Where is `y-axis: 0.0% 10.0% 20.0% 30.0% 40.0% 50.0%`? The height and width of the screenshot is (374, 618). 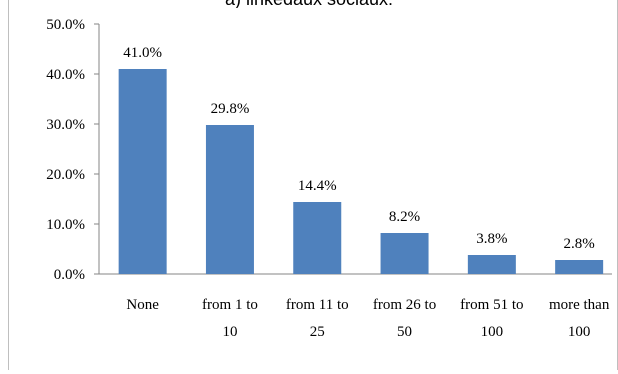 y-axis: 0.0% 10.0% 20.0% 30.0% 40.0% 50.0% is located at coordinates (73, 150).